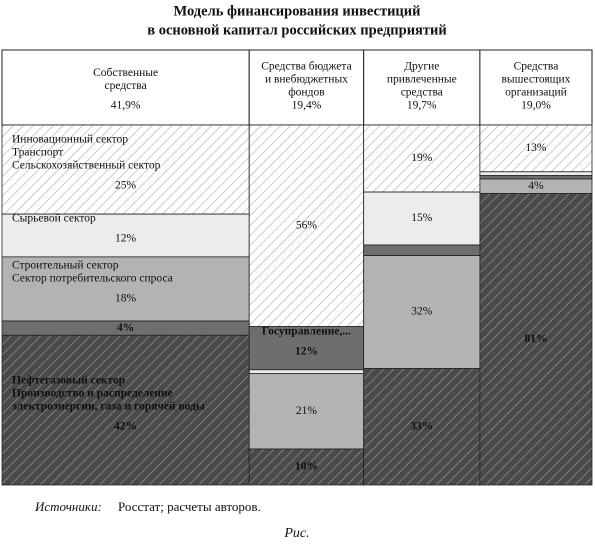 The image size is (595, 549). Describe the element at coordinates (306, 67) in the screenshot. I see `column-name: Средства бюджета` at that location.